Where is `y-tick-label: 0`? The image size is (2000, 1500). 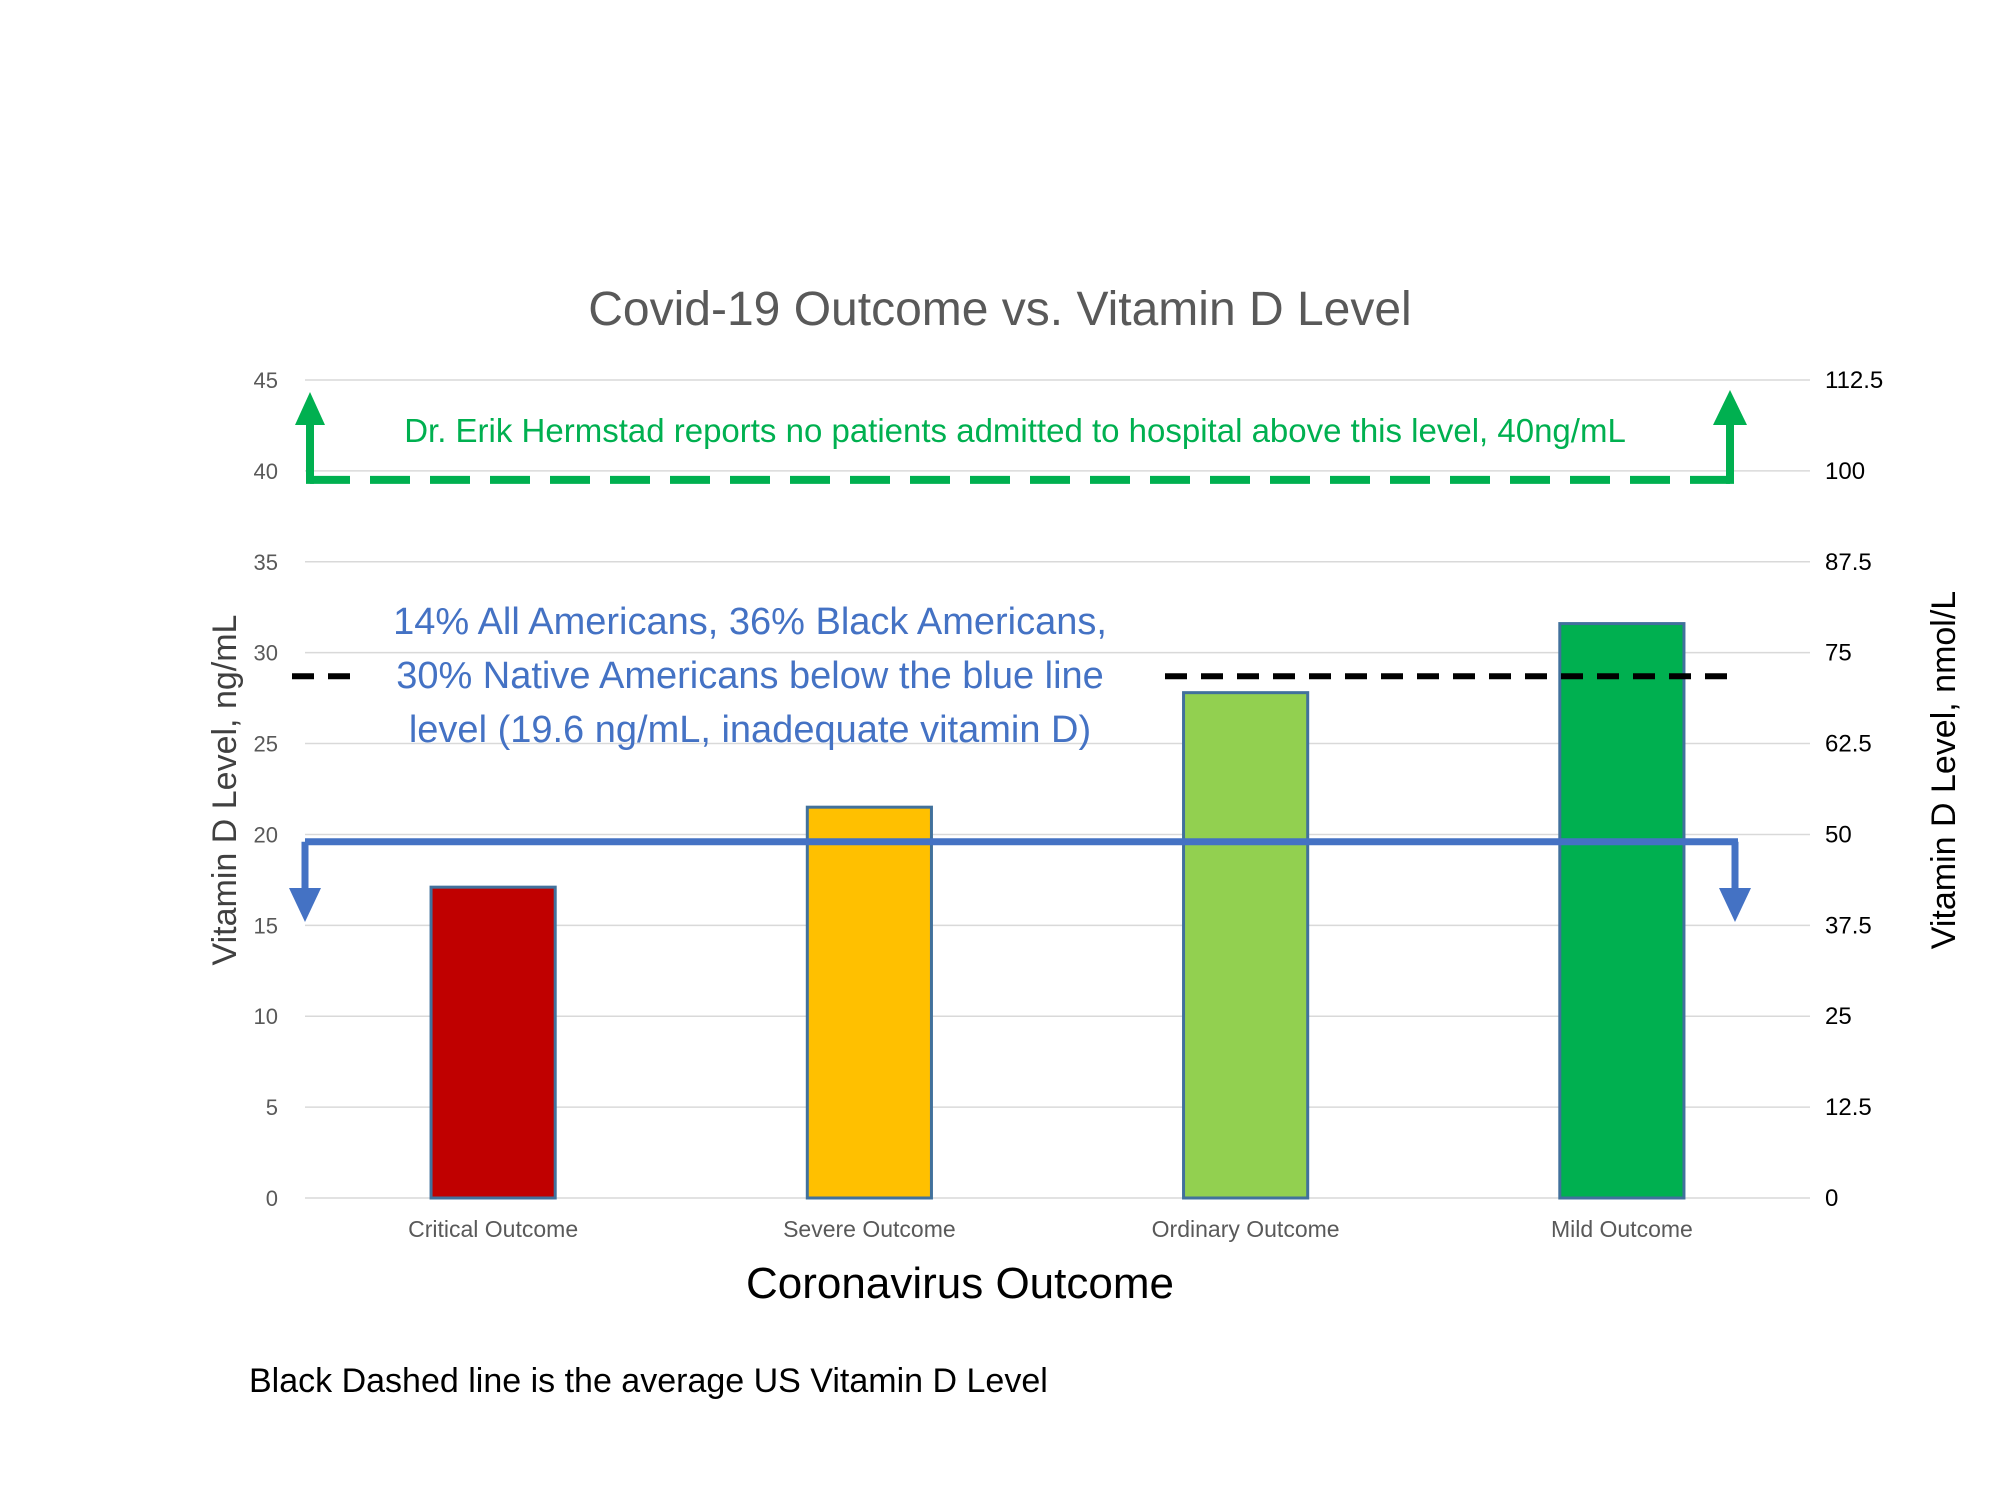
y-tick-label: 0 is located at coordinates (272, 1198).